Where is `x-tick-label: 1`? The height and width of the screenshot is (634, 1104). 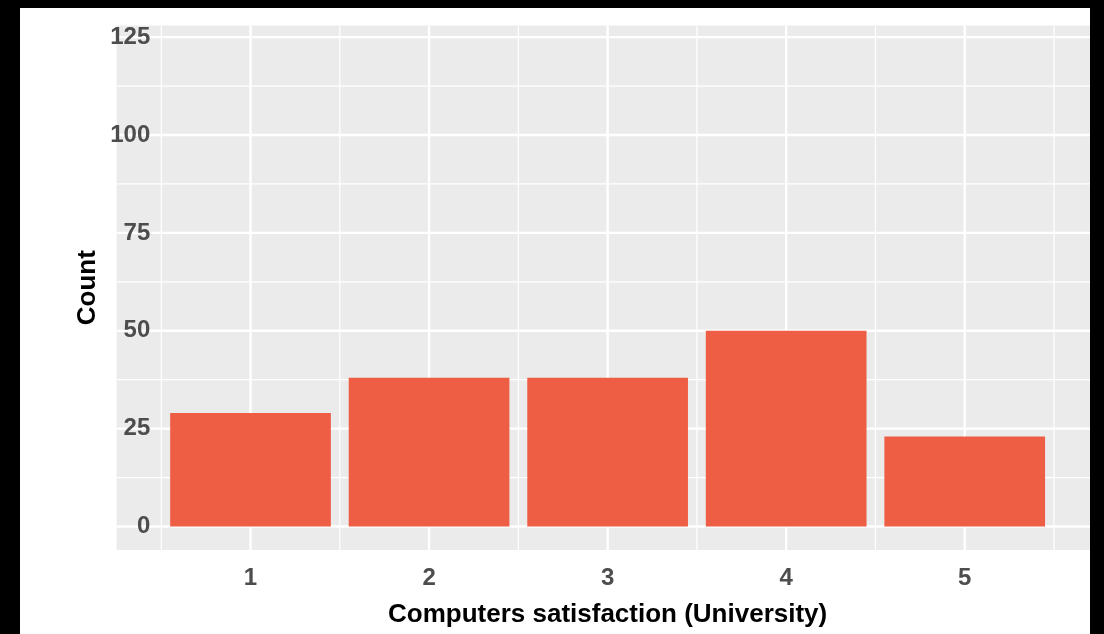
x-tick-label: 1 is located at coordinates (250, 577).